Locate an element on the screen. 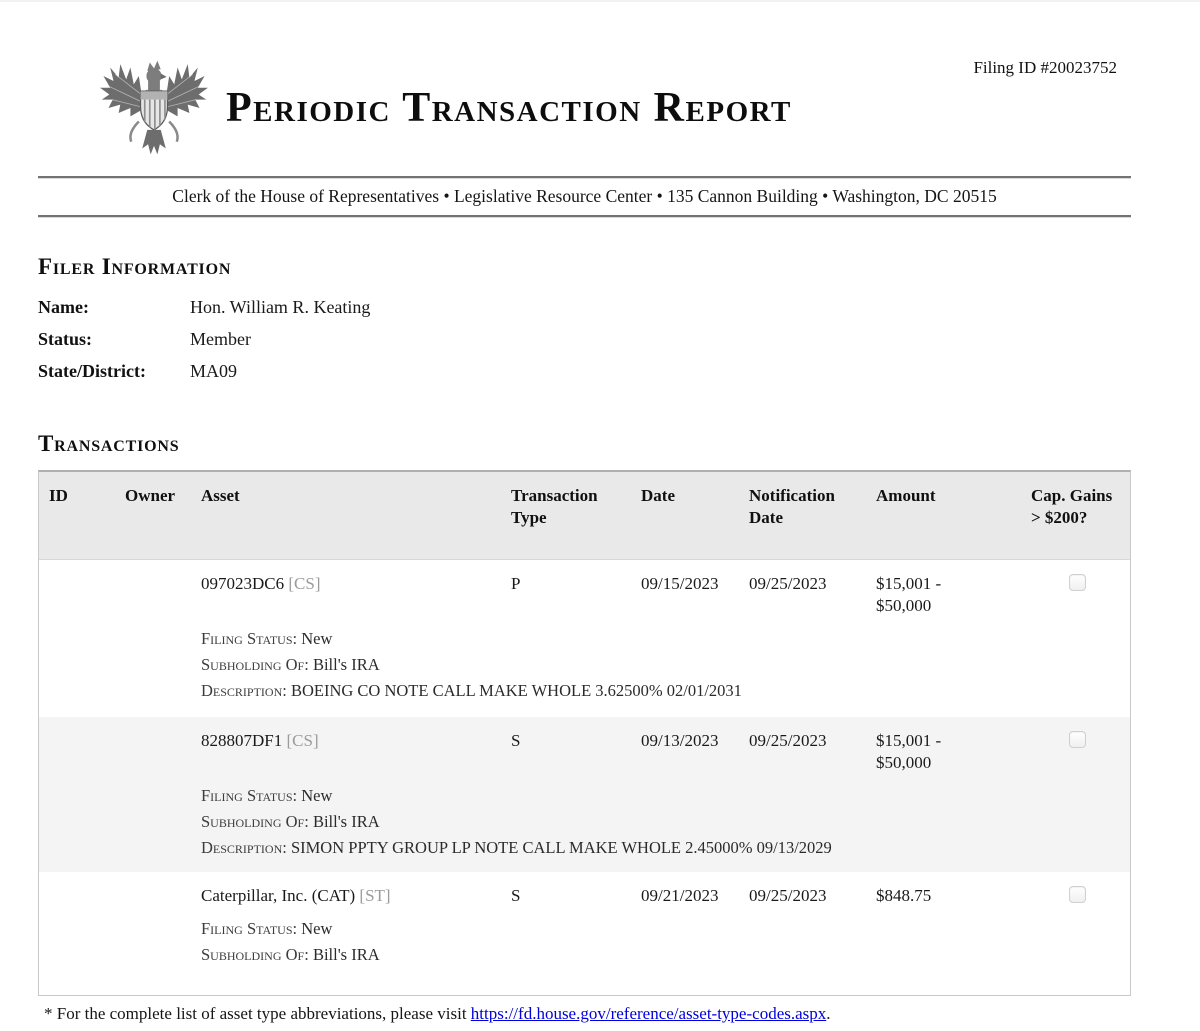  filer-name-value: Hon. William R. Keating is located at coordinates (280, 307).